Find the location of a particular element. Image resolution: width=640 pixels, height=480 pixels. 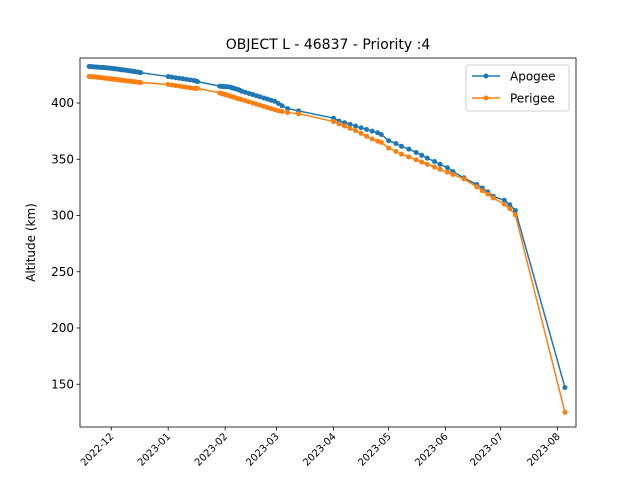

legend-label-perigee: Perigee is located at coordinates (532, 99).